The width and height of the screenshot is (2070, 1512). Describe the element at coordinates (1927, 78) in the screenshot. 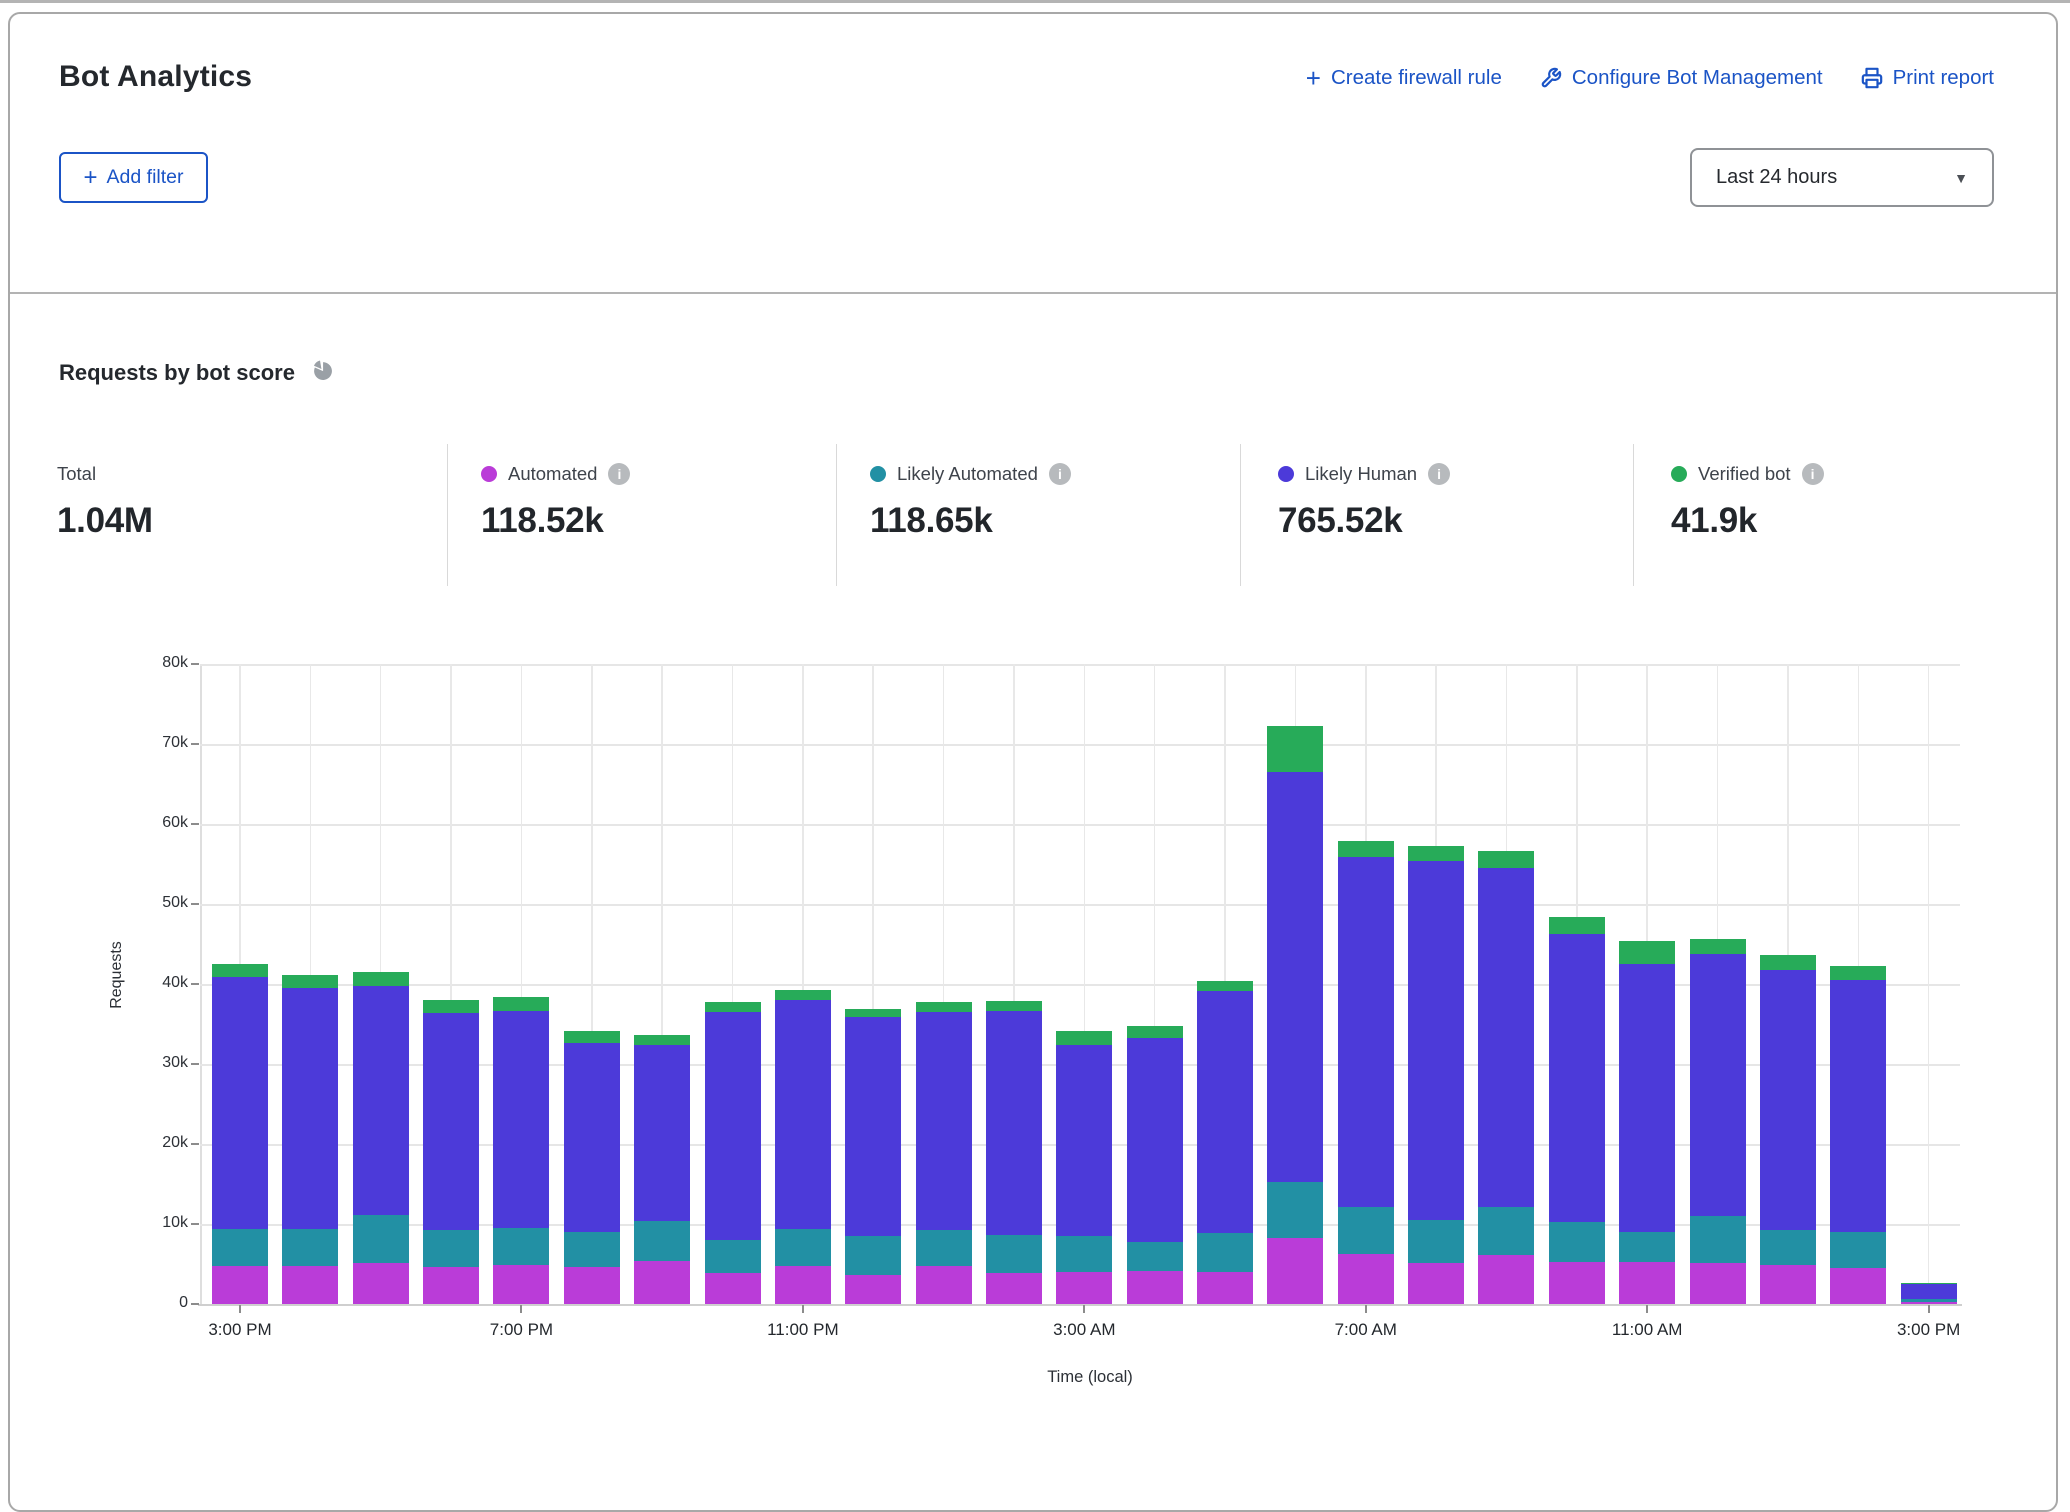

I see `print-report-link: Print report` at that location.